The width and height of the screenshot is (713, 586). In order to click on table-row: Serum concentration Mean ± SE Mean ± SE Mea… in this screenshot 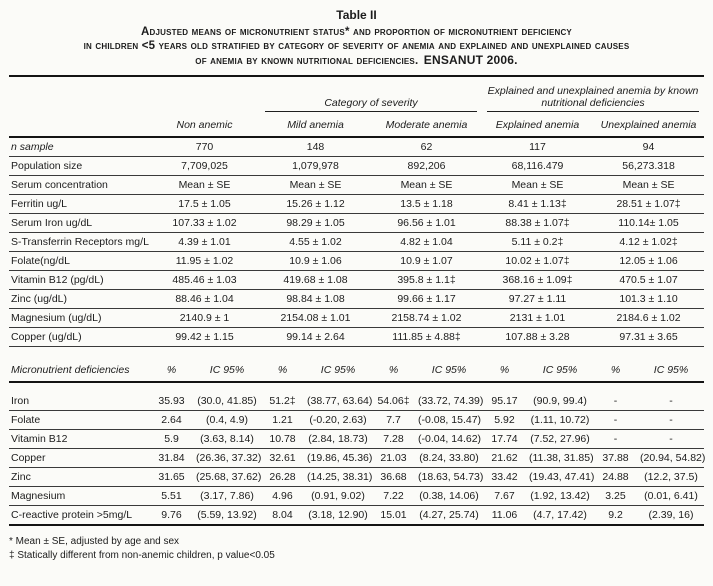, I will do `click(357, 185)`.